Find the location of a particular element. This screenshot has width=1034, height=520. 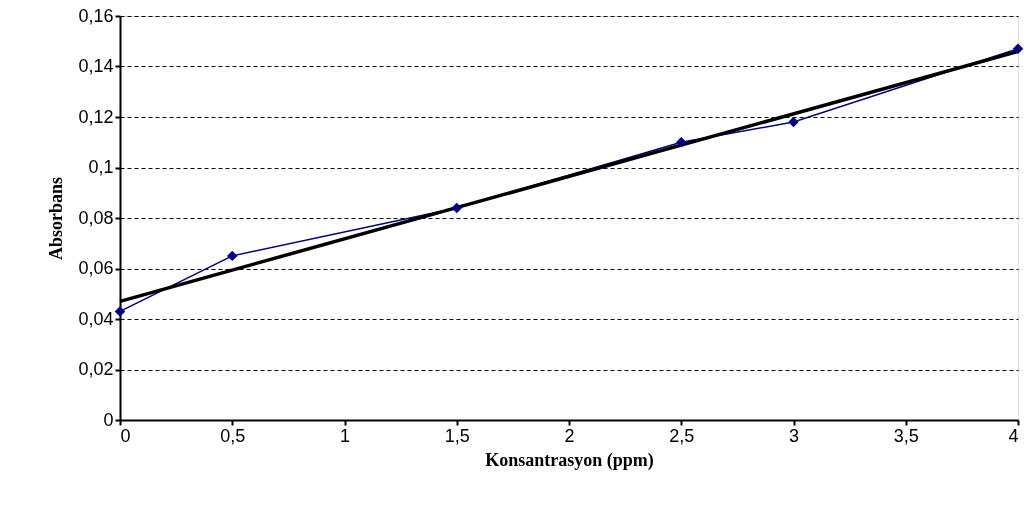

y-tick-label: 0,06 is located at coordinates (96, 268).